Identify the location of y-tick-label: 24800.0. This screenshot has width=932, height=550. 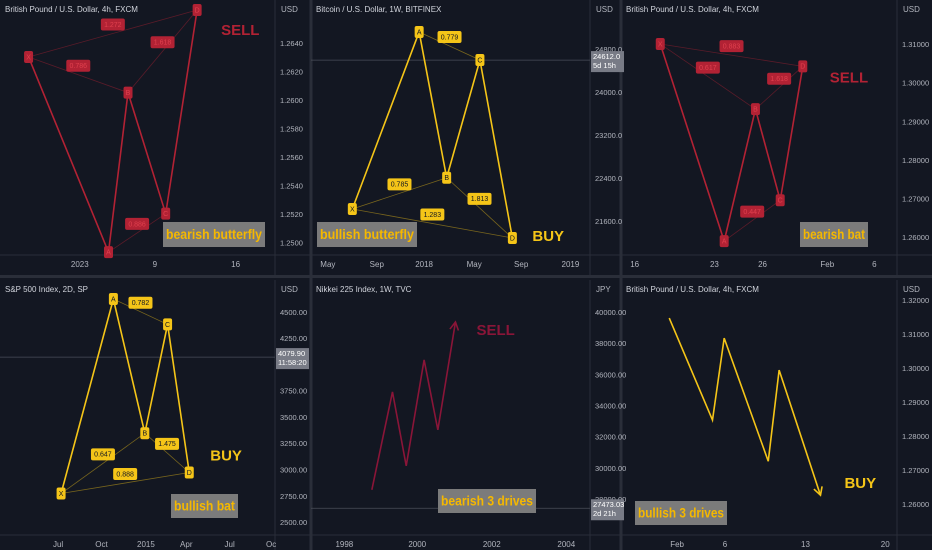
(608, 49).